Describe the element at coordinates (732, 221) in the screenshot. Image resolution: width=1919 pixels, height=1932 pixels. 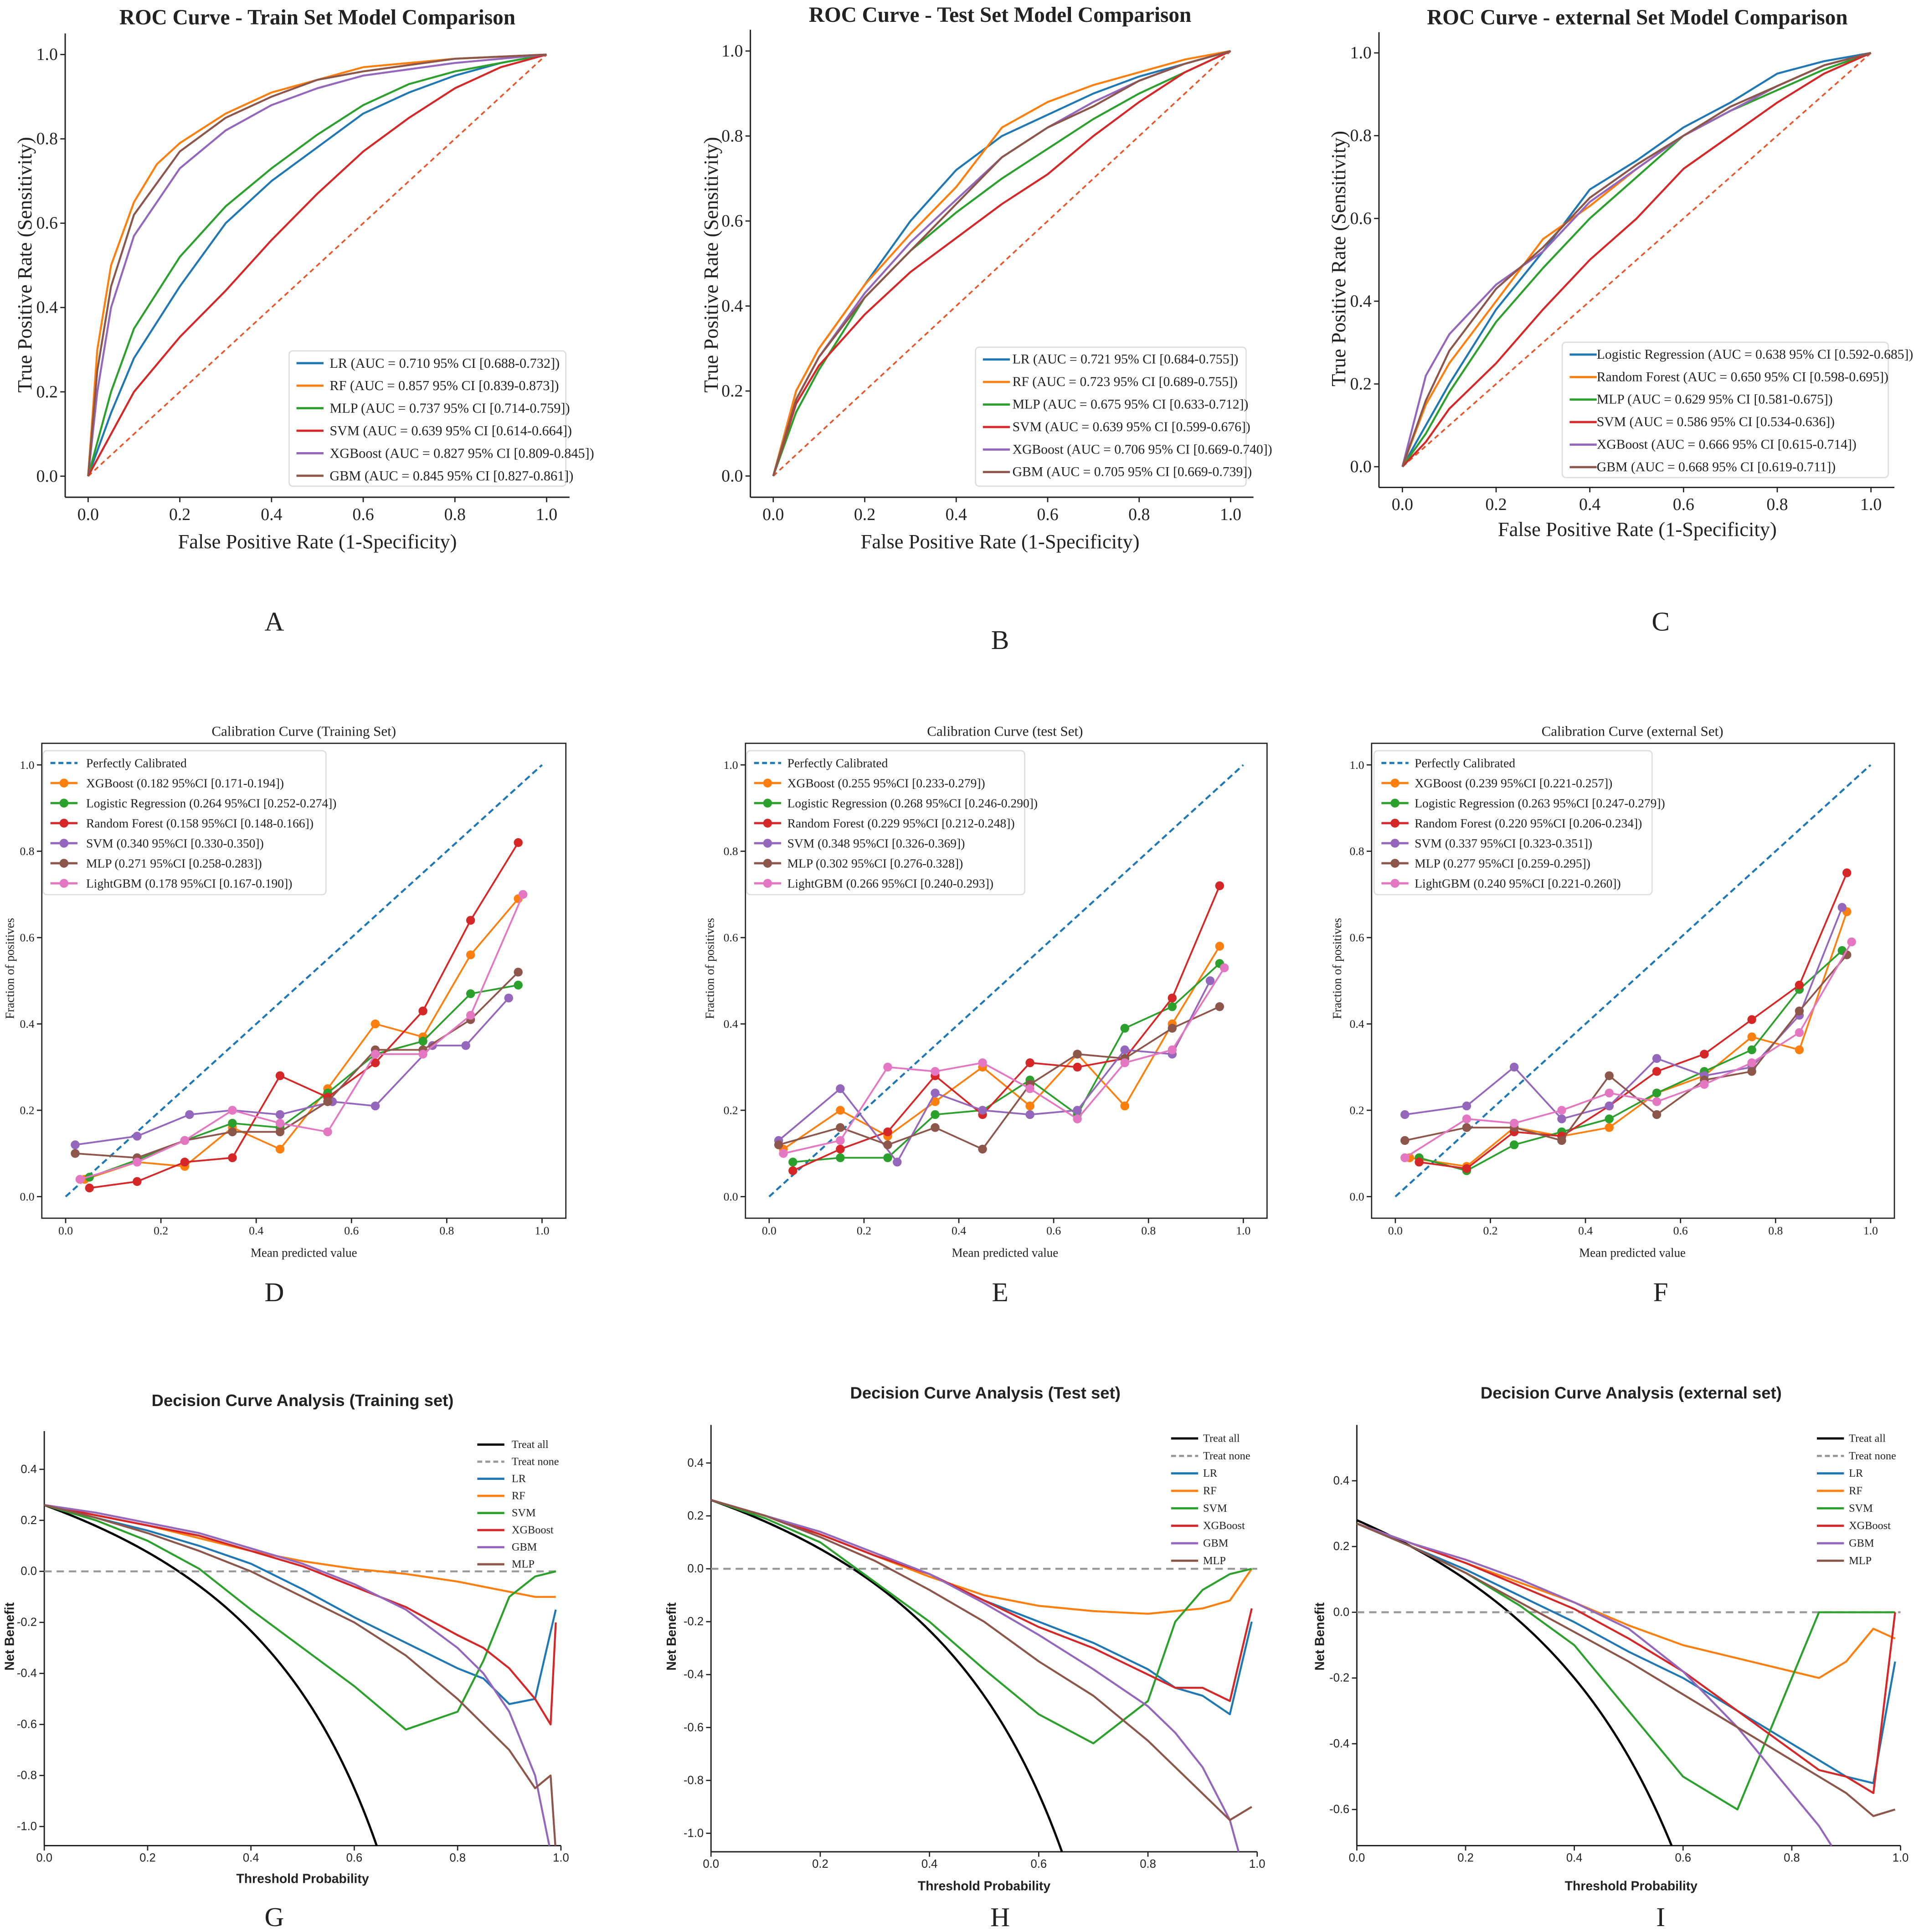
I see `y-tick-label: 0.6` at that location.